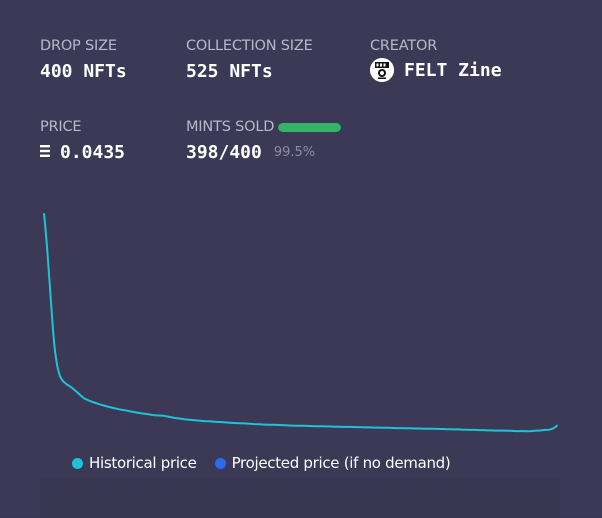  I want to click on collection-size-stat: COLLECTION SIZE 525 NFTs, so click(249, 60).